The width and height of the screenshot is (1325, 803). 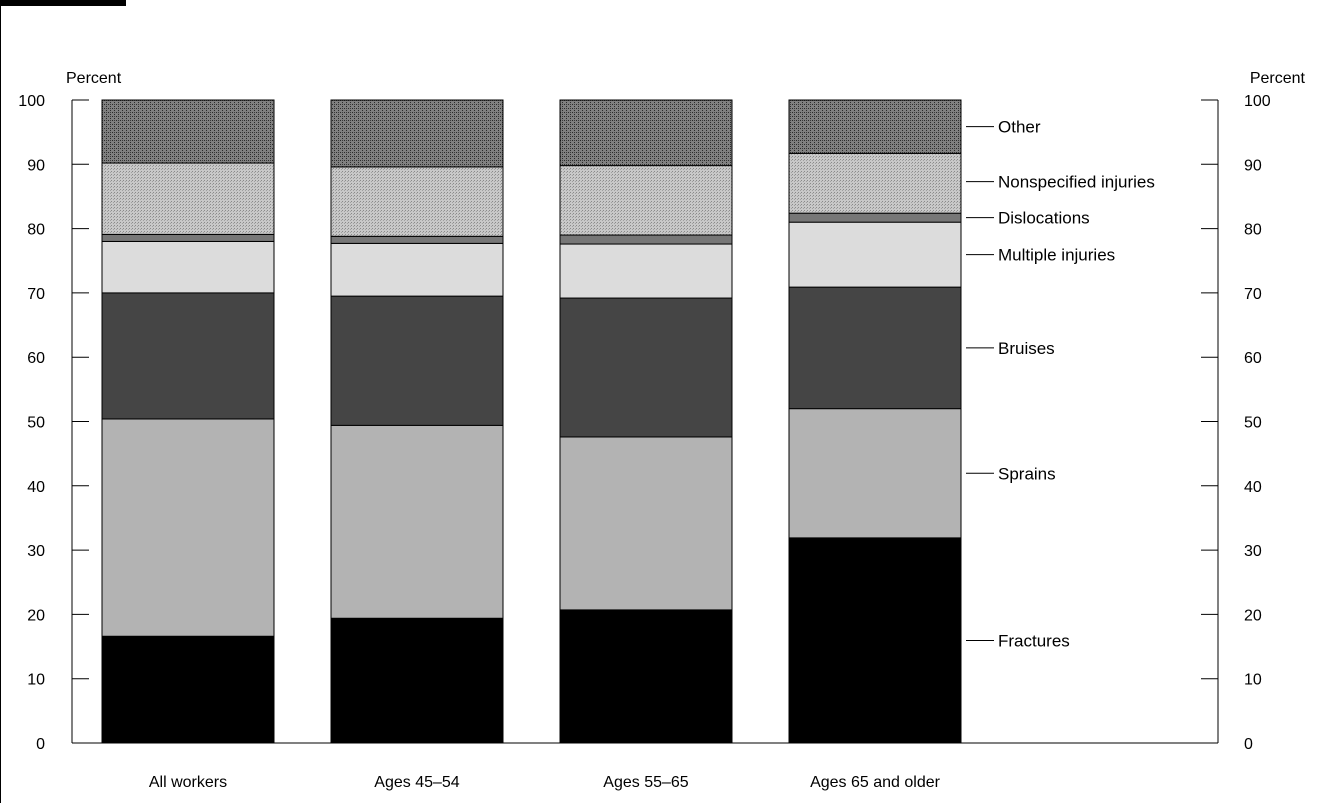 I want to click on y-tick-label-right-50: 50, so click(x=1253, y=423).